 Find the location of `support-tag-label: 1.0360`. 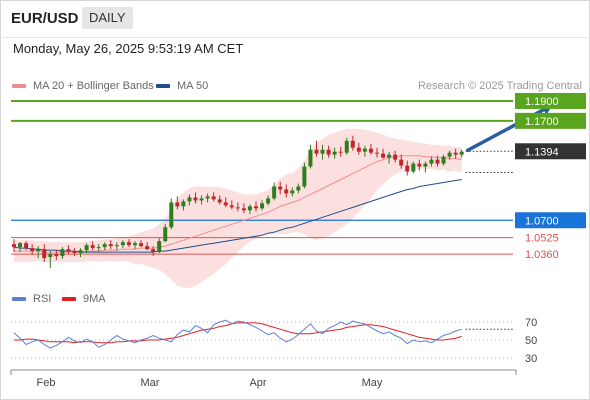

support-tag-label: 1.0360 is located at coordinates (542, 255).